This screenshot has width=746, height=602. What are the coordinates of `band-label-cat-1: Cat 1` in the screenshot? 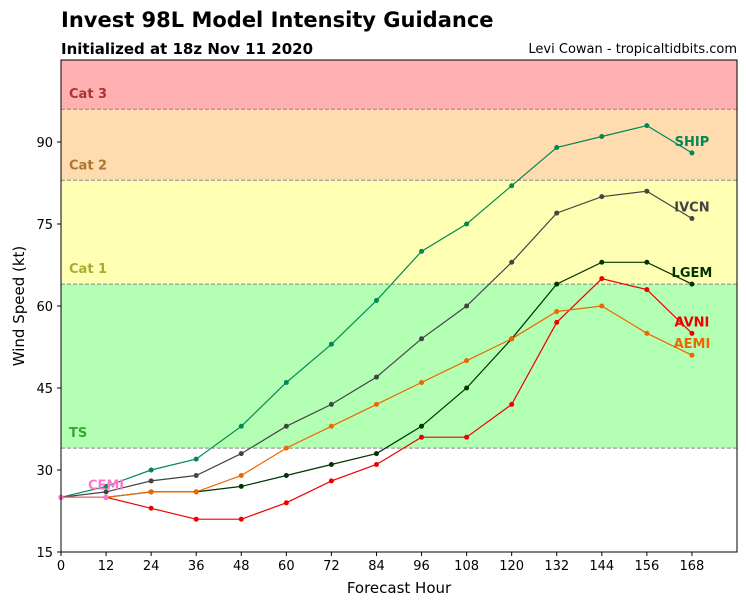 It's located at (88, 269).